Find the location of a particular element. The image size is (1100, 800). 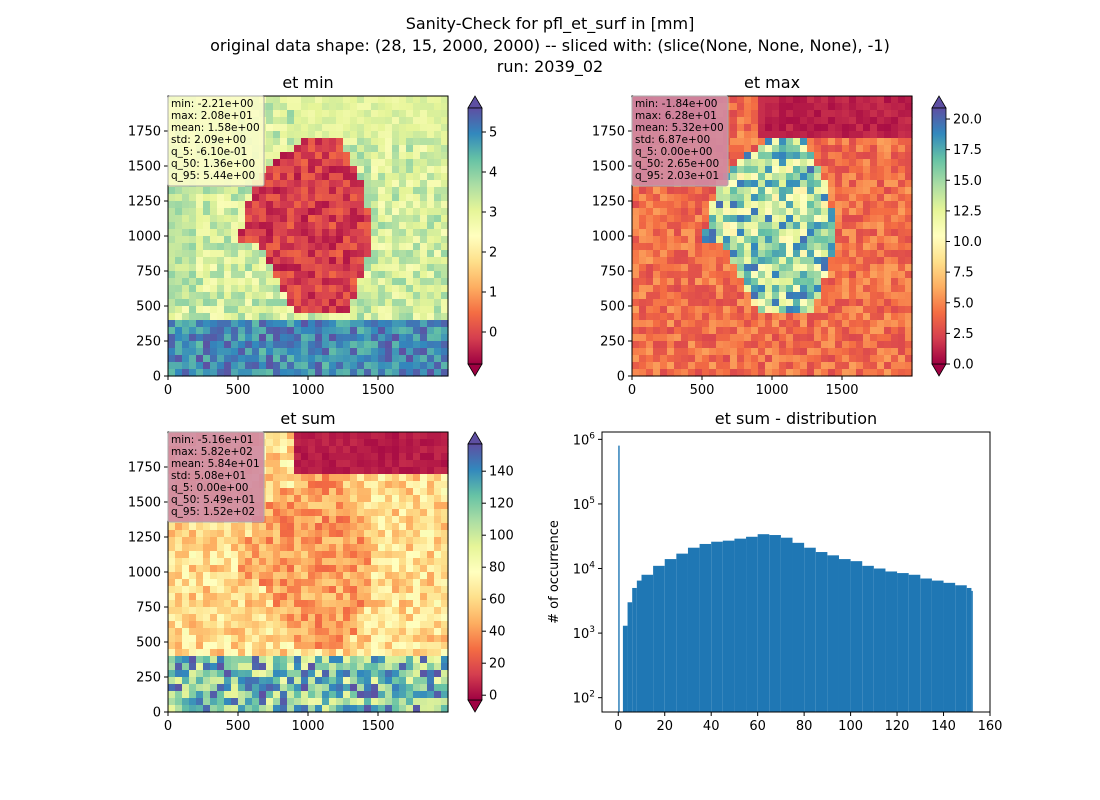

colorbar-tick-label: 17.5 is located at coordinates (967, 150).